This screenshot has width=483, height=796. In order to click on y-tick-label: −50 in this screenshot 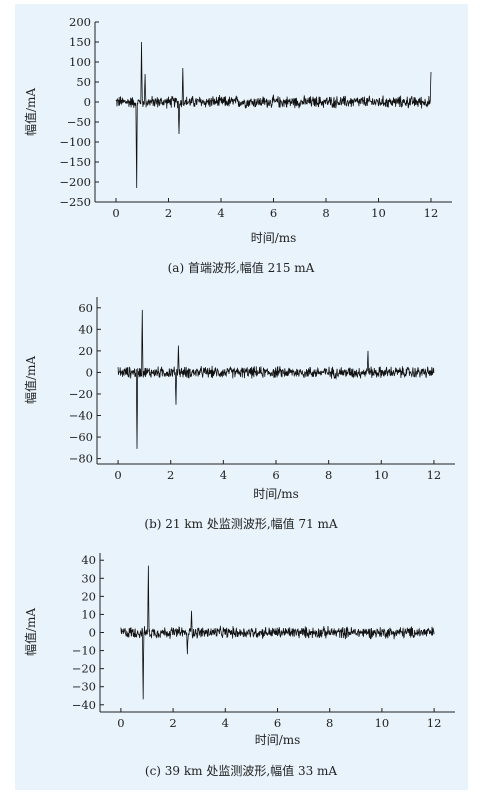, I will do `click(79, 122)`.